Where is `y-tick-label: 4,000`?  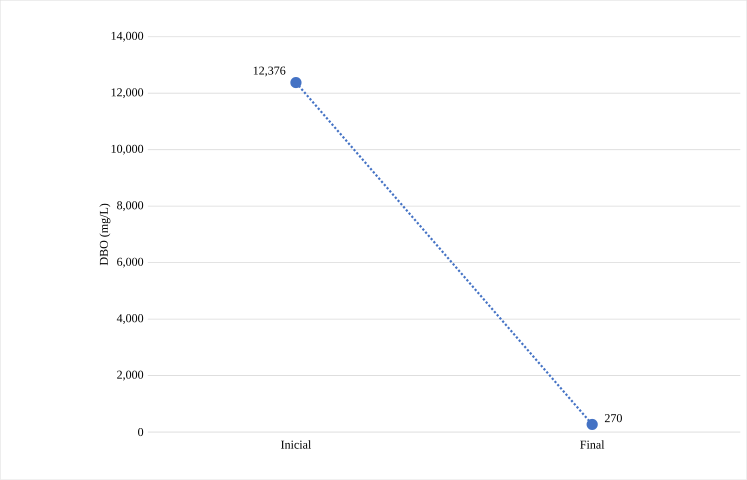 y-tick-label: 4,000 is located at coordinates (130, 319).